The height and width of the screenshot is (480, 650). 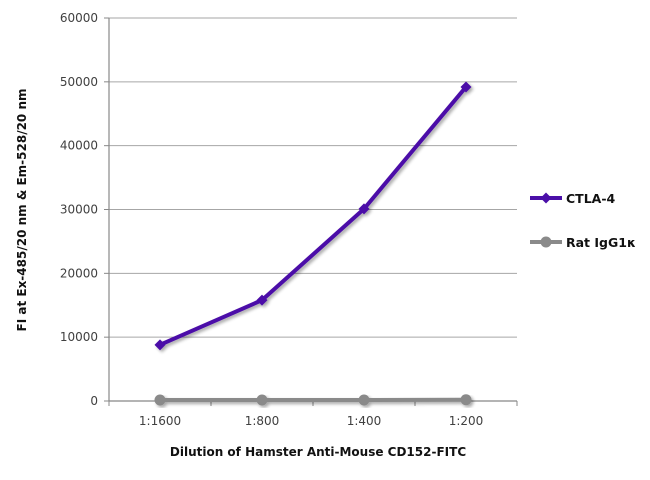 I want to click on legend-label: Rat IgG1κ, so click(x=601, y=242).